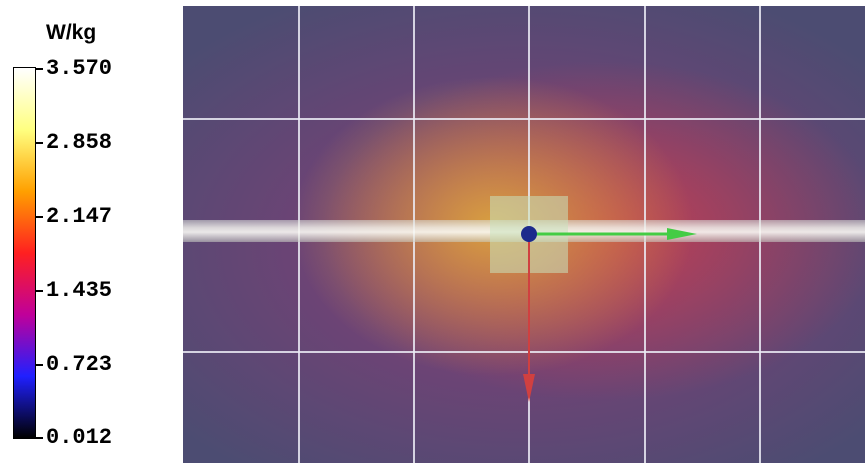 The height and width of the screenshot is (463, 865). I want to click on legend-tick-label: 2.858, so click(79, 142).